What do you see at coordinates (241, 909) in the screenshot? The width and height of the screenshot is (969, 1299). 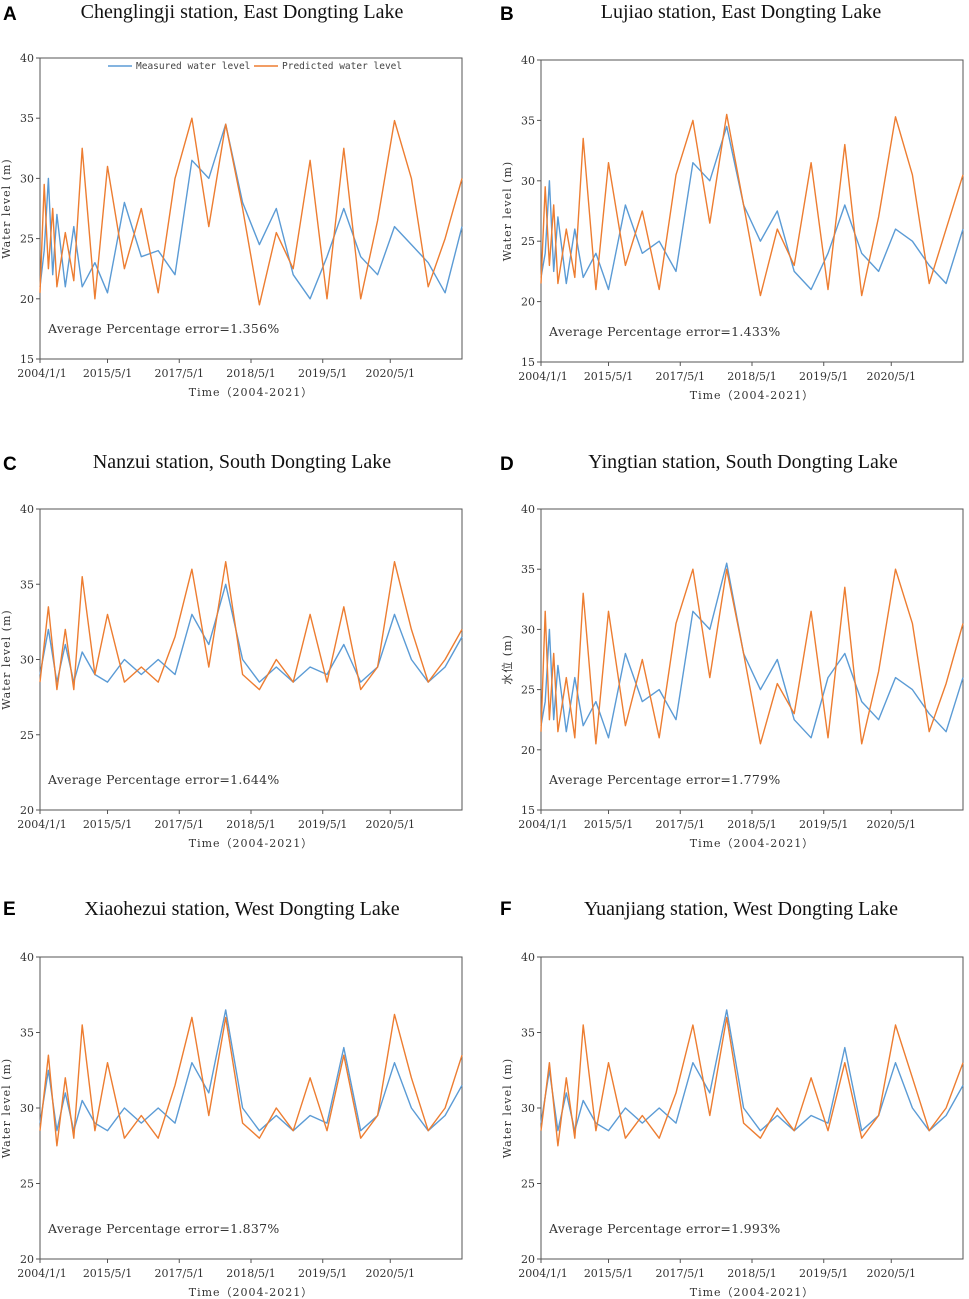 I see `panel-title: Xiaohezui station, West Dongting Lake` at bounding box center [241, 909].